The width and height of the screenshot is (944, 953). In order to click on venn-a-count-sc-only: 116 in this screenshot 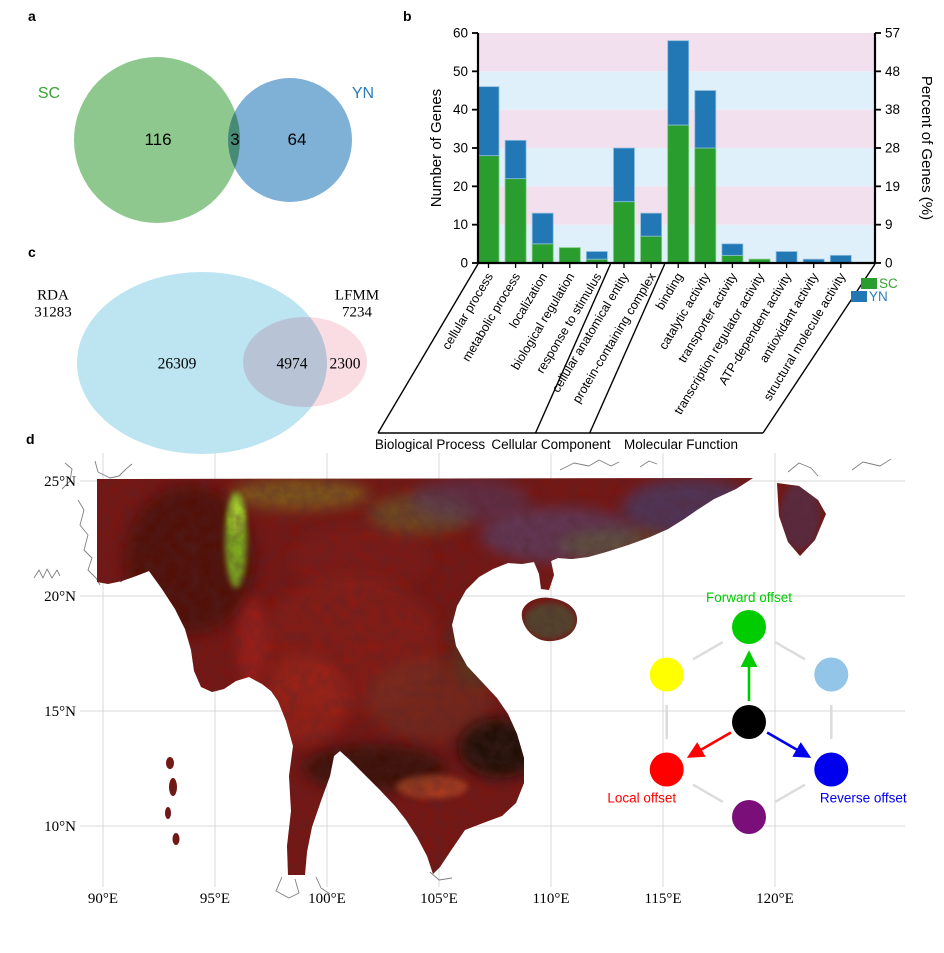, I will do `click(158, 139)`.